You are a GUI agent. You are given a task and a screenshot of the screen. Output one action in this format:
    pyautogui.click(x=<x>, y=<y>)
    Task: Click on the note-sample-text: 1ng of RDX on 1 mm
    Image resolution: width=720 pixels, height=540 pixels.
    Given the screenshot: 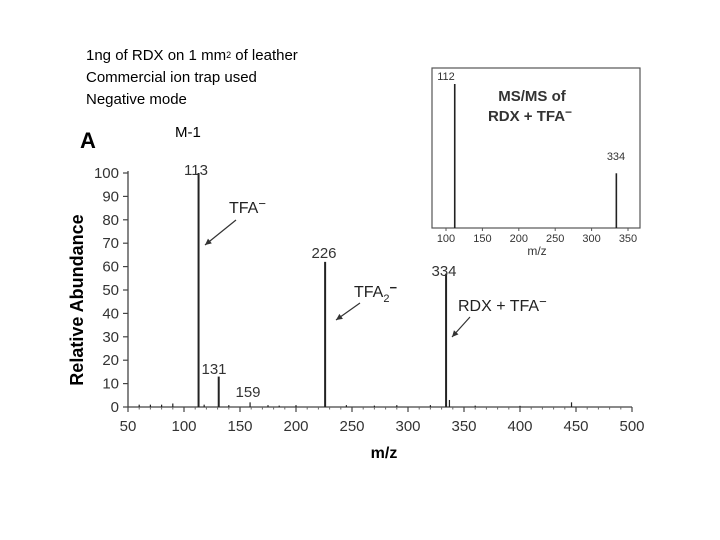 What is the action you would take?
    pyautogui.click(x=156, y=55)
    